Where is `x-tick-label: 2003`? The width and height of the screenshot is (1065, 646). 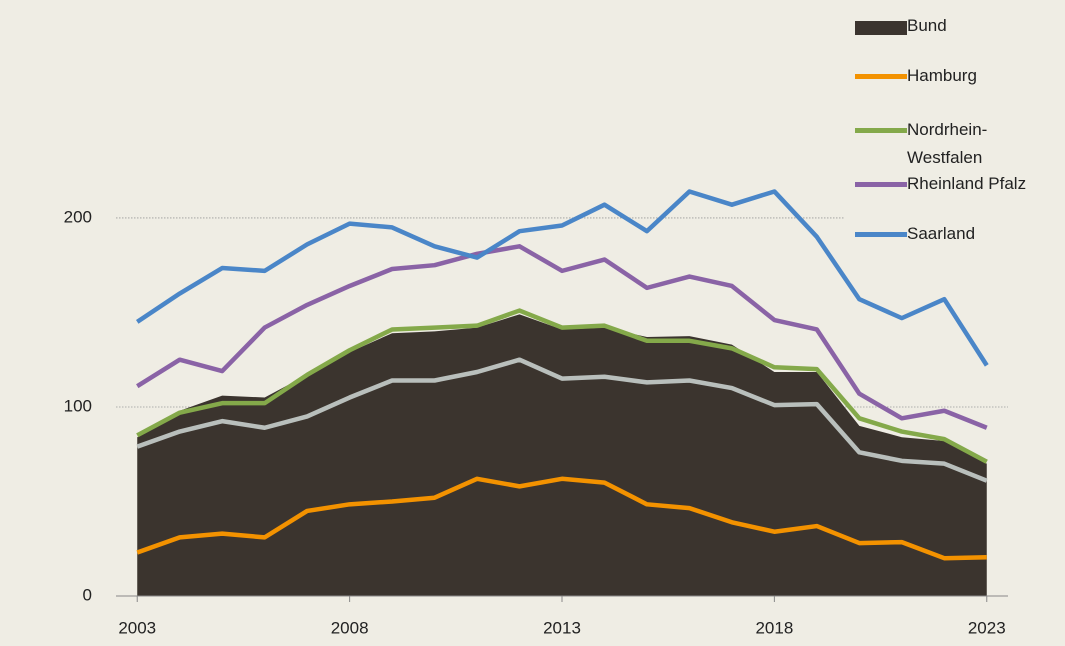 x-tick-label: 2003 is located at coordinates (137, 627).